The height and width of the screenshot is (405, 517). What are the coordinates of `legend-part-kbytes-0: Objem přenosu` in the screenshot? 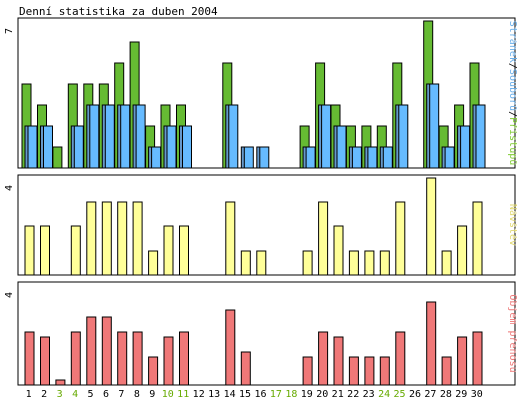 It's located at (512, 333).